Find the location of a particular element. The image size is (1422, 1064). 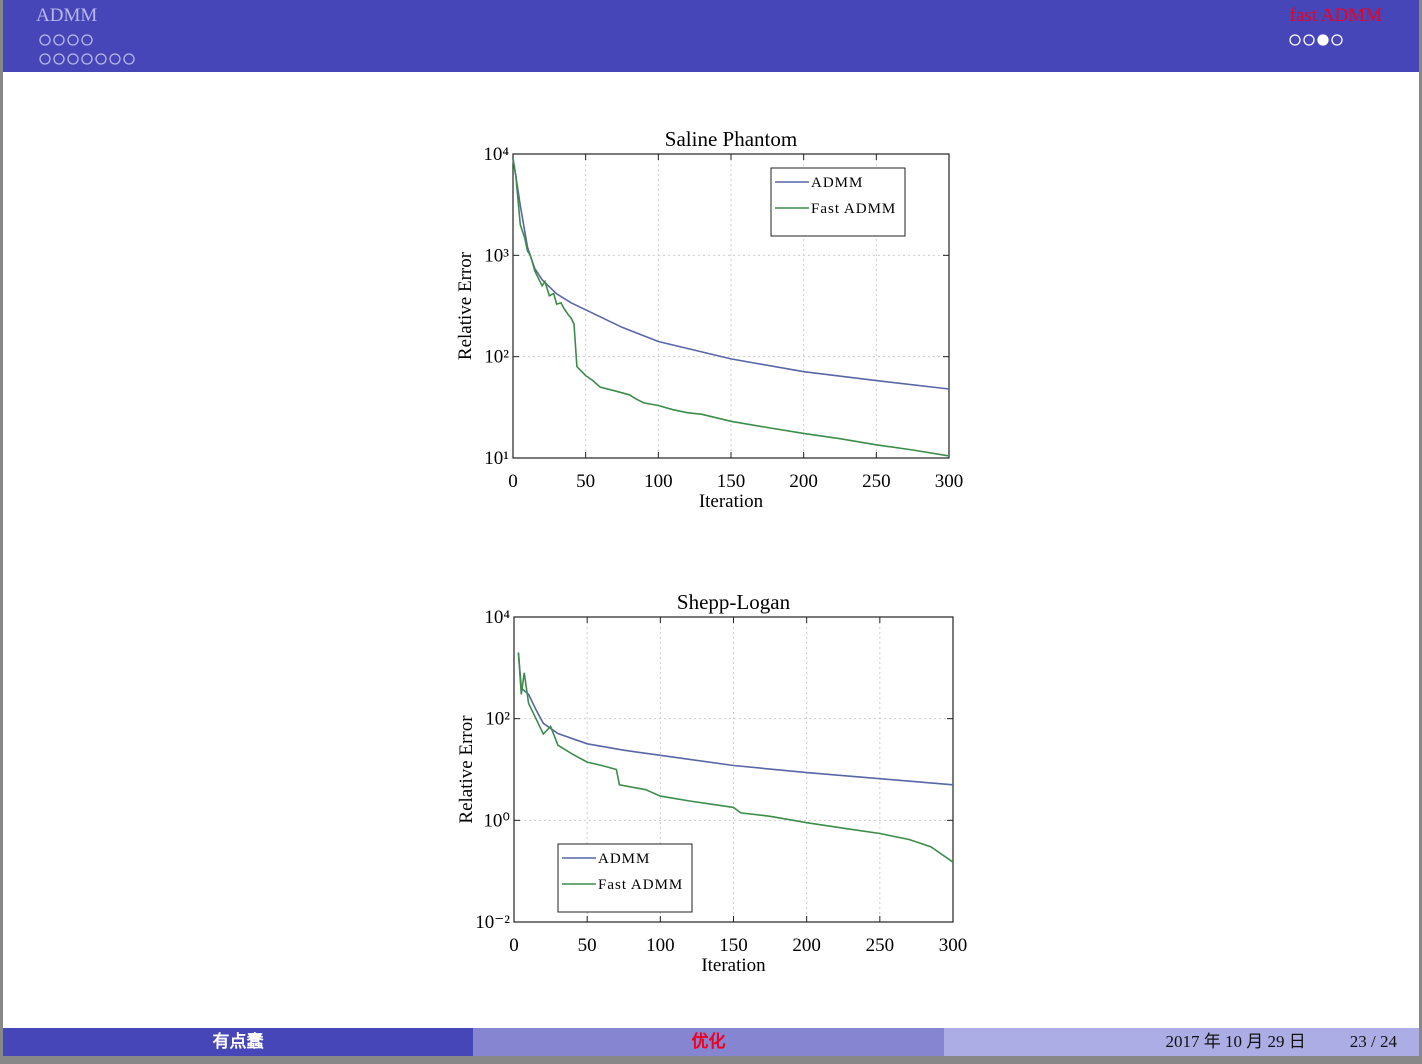

footer: 有点蠢 优化 2017 年 10 月 29 日 23 / 24 is located at coordinates (711, 1042).